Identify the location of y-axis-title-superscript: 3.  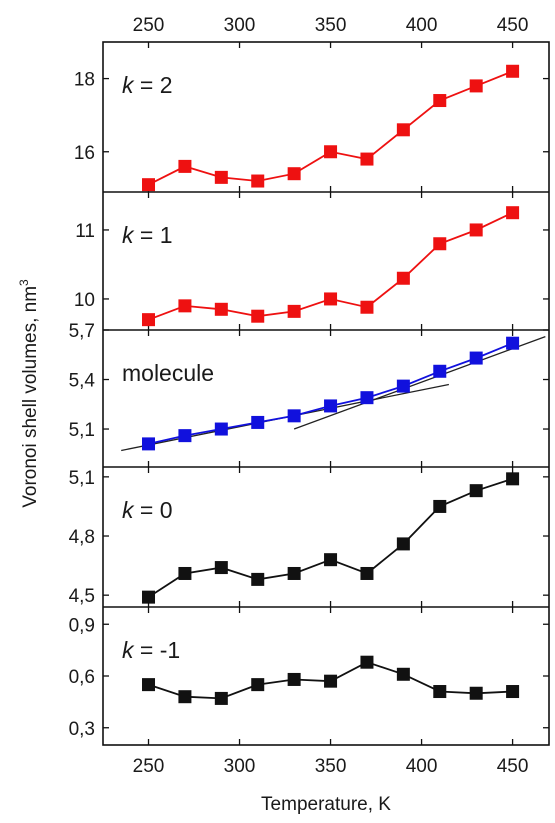
(24, 282).